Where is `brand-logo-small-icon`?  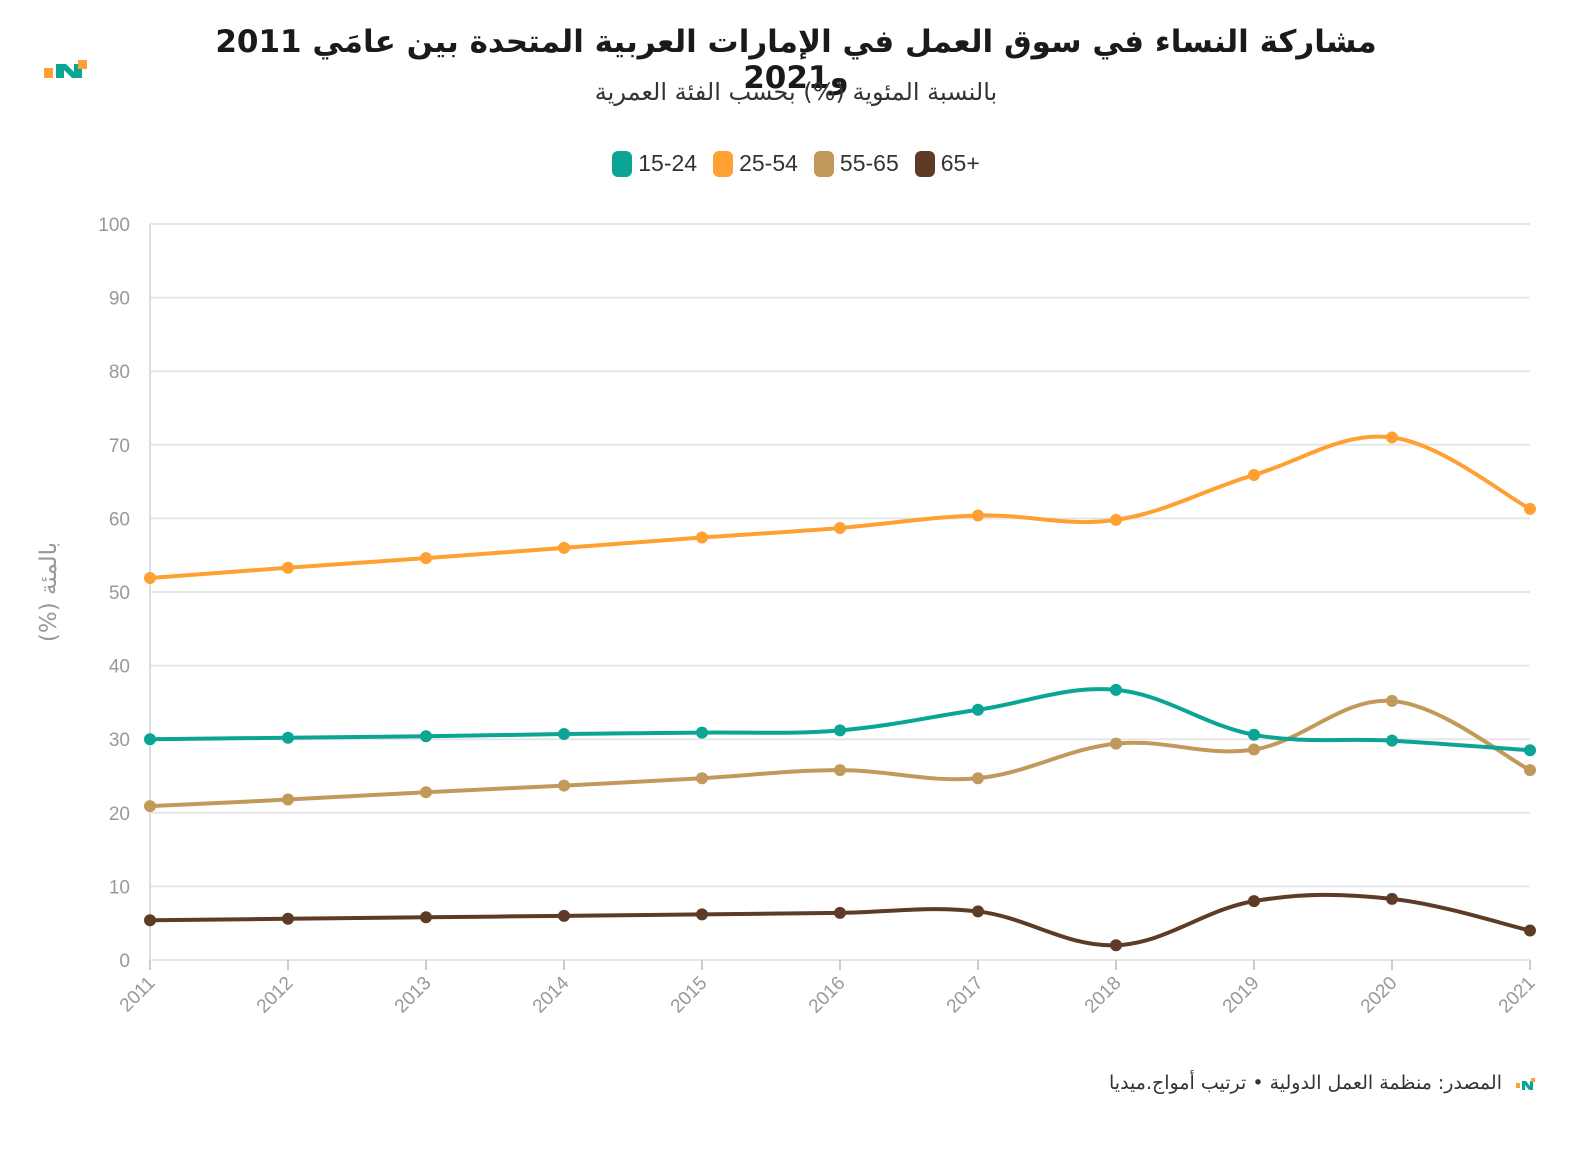 brand-logo-small-icon is located at coordinates (1525, 1084).